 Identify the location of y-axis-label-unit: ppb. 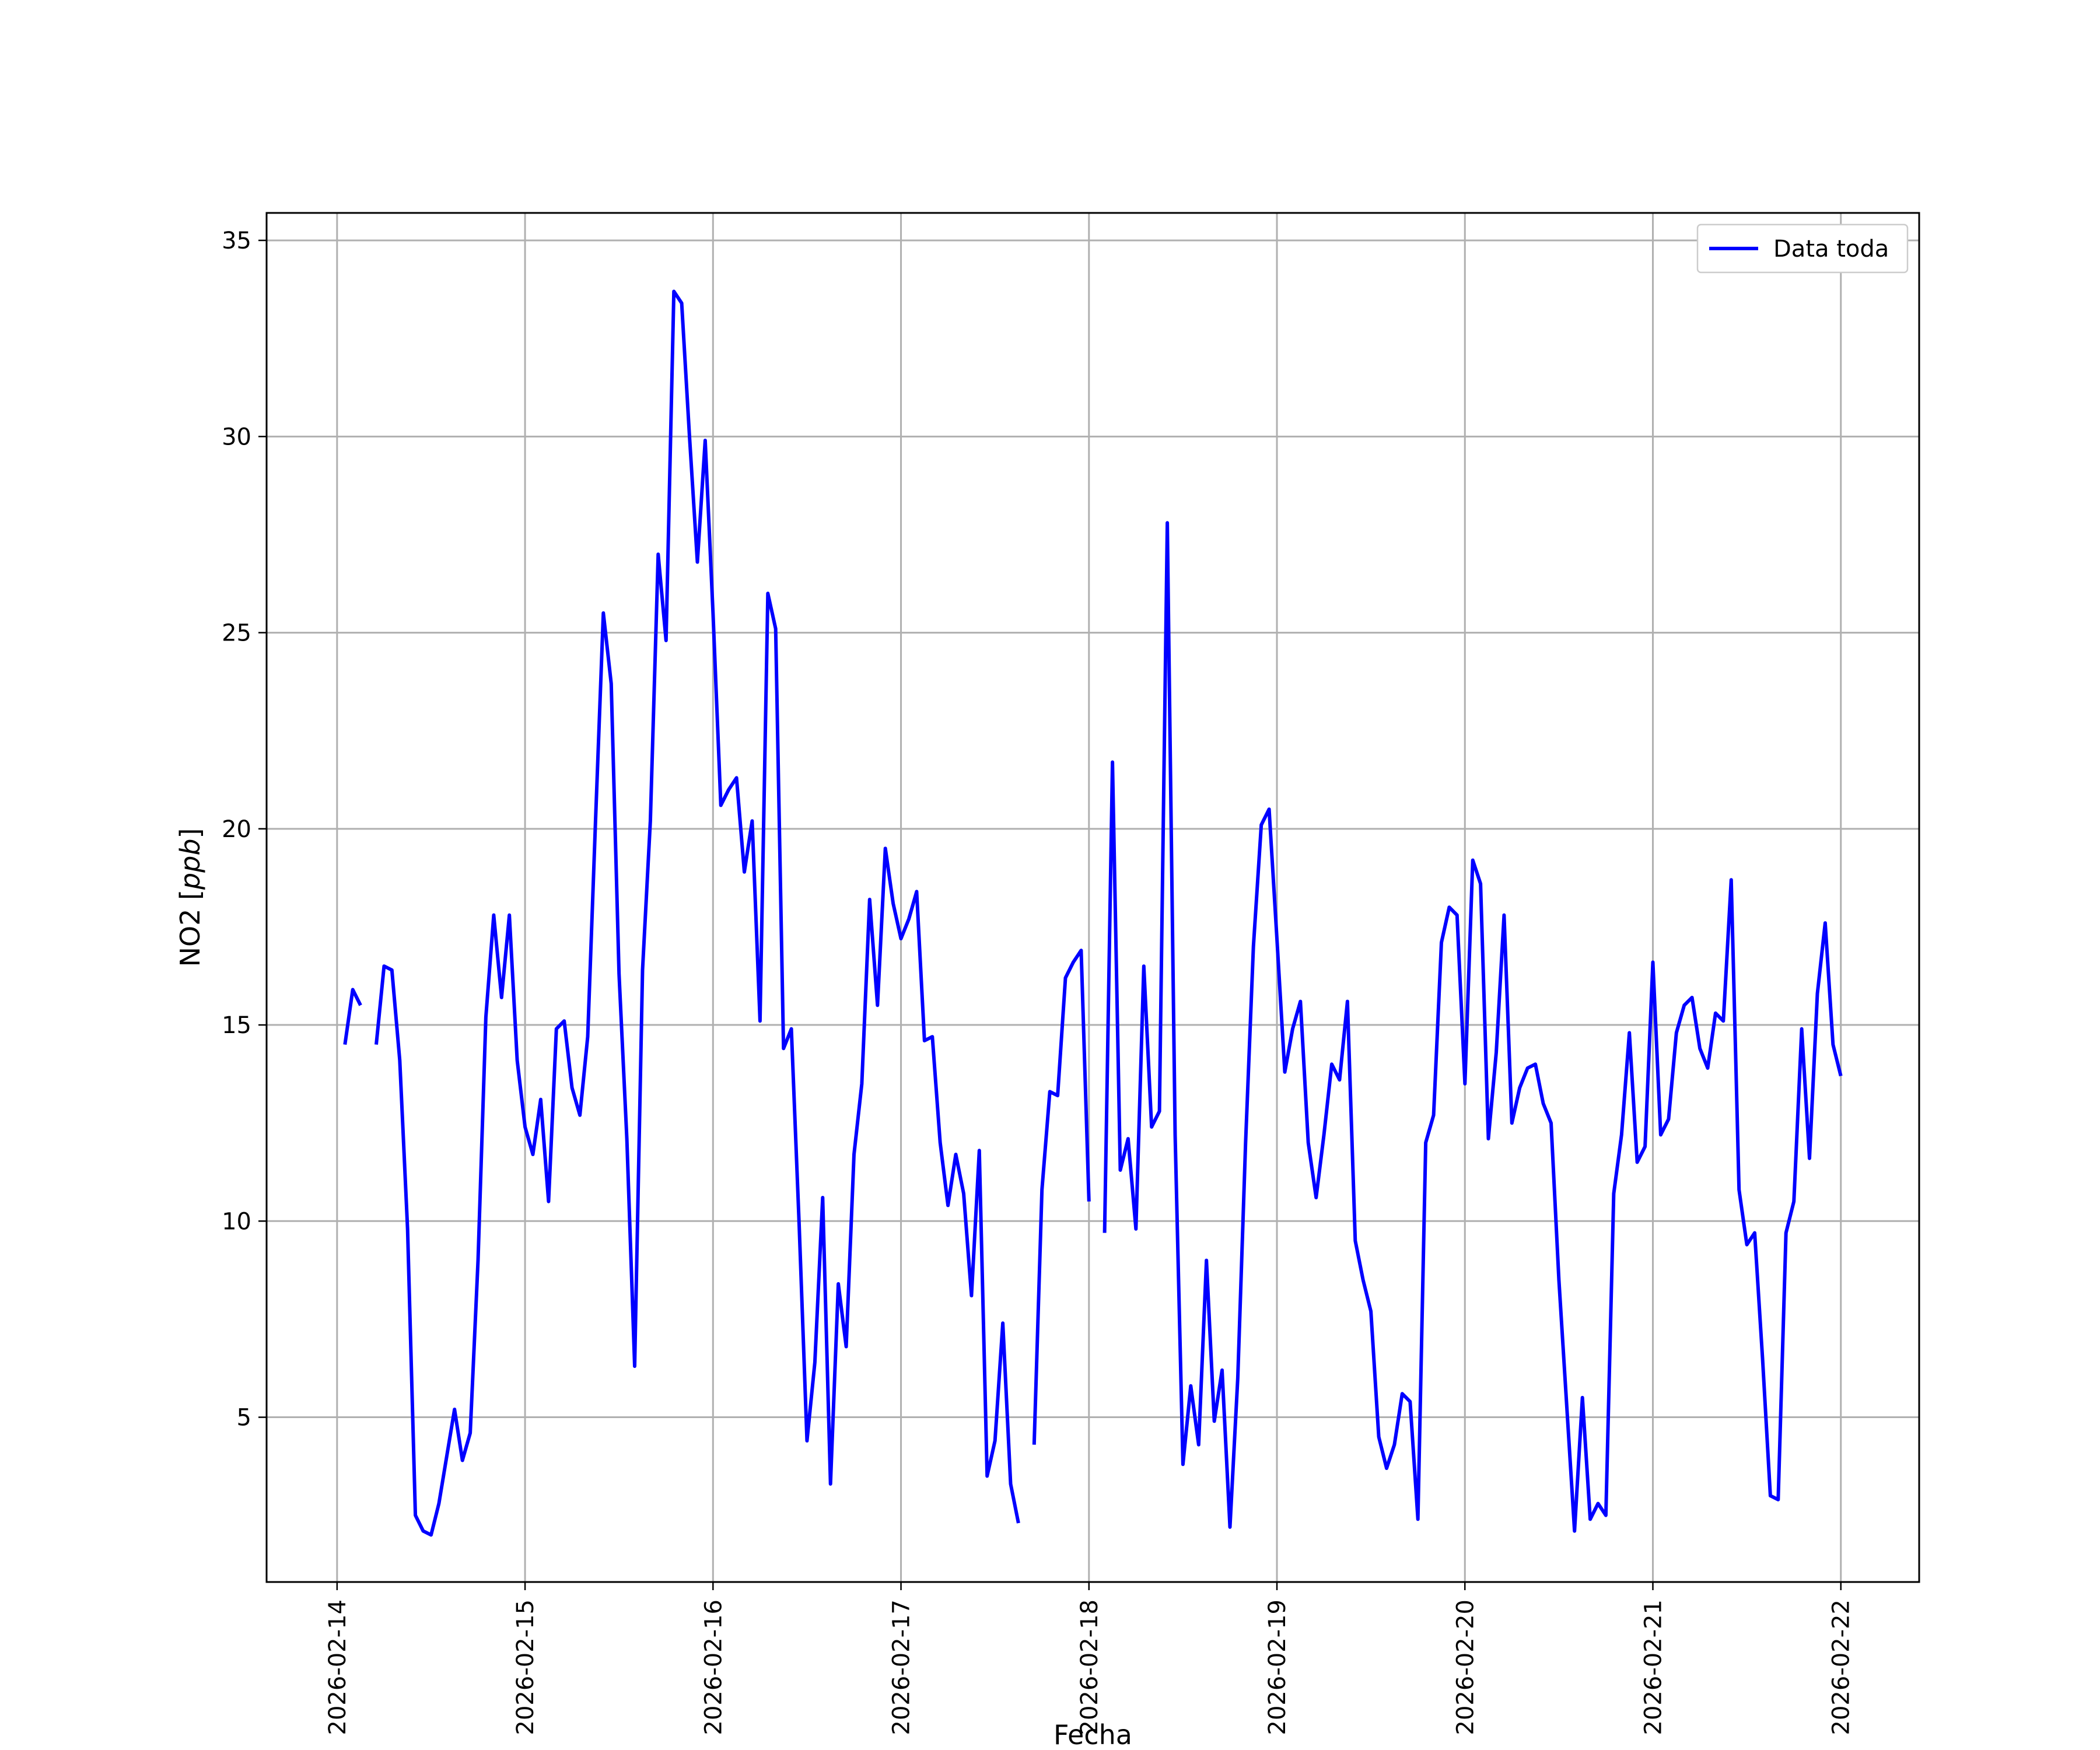
(190, 864).